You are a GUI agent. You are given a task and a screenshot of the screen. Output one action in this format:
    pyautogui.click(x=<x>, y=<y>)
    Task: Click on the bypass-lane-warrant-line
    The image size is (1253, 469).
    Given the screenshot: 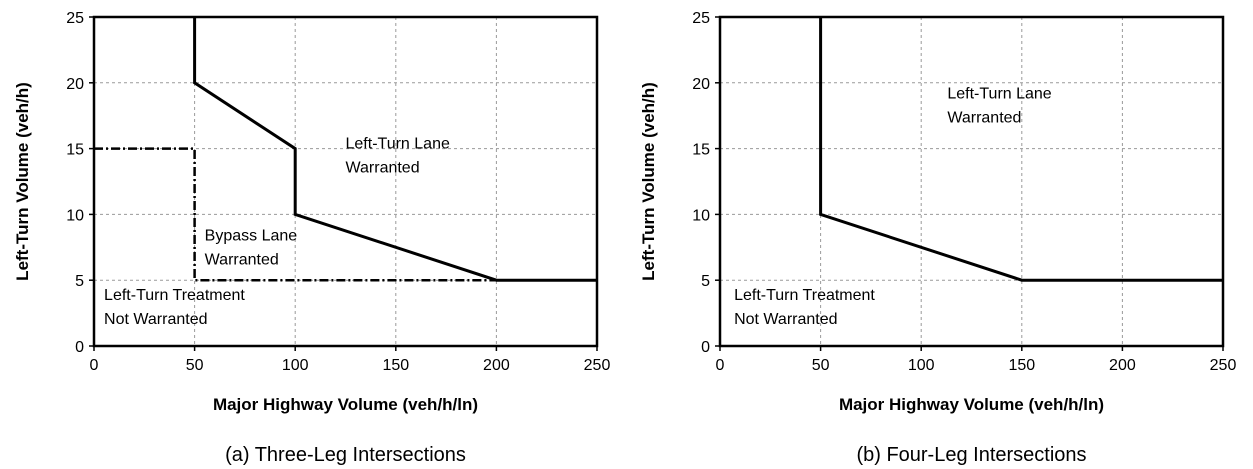 What is the action you would take?
    pyautogui.click(x=295, y=214)
    